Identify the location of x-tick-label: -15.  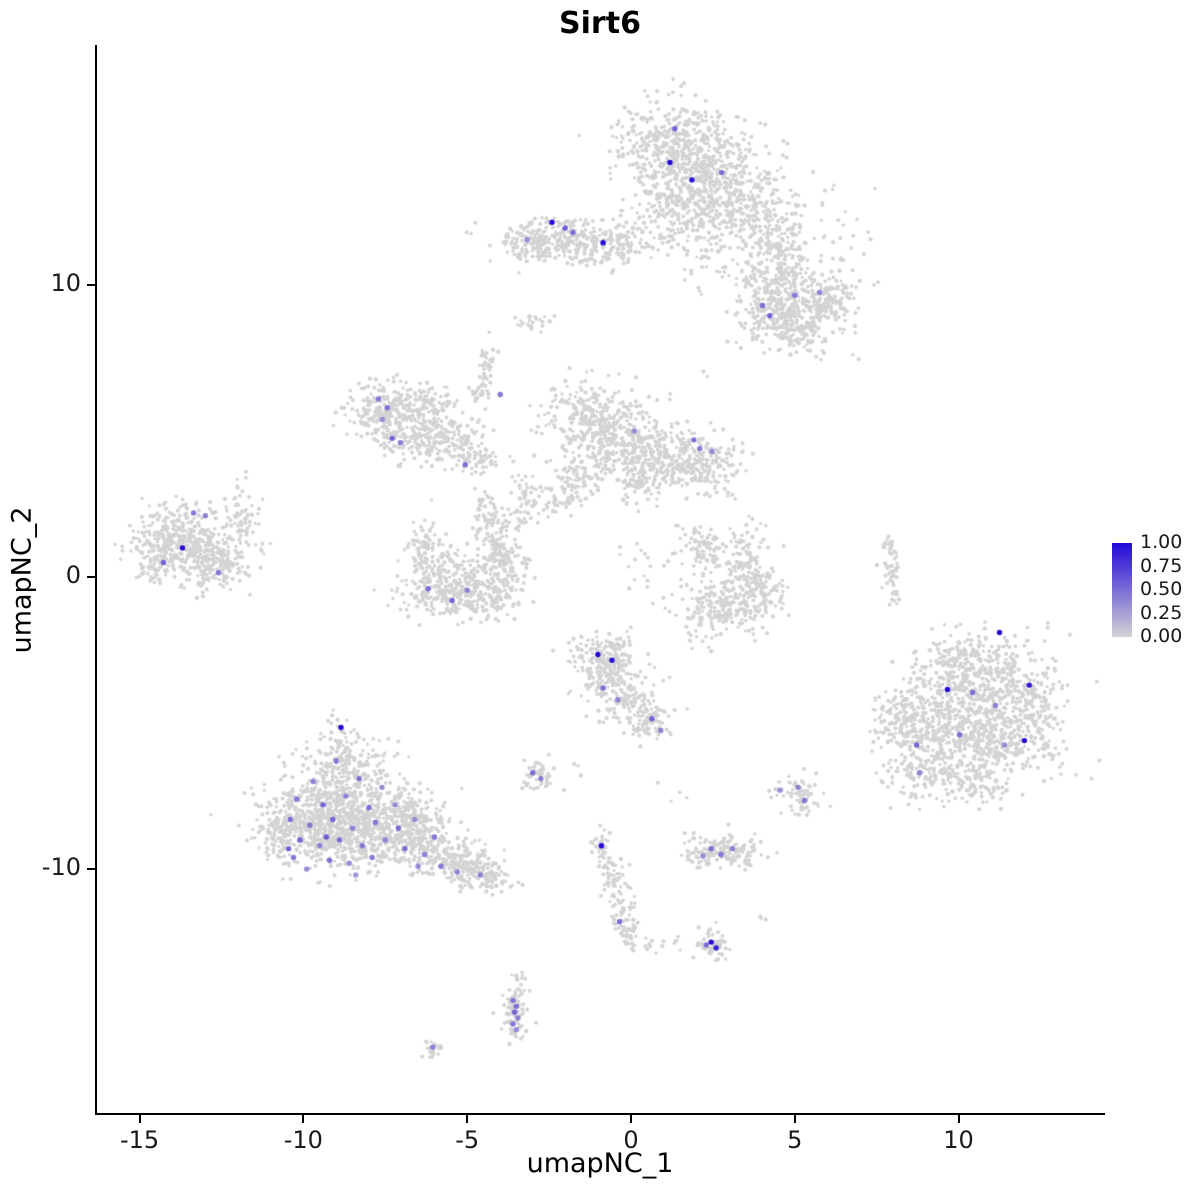
(139, 1140).